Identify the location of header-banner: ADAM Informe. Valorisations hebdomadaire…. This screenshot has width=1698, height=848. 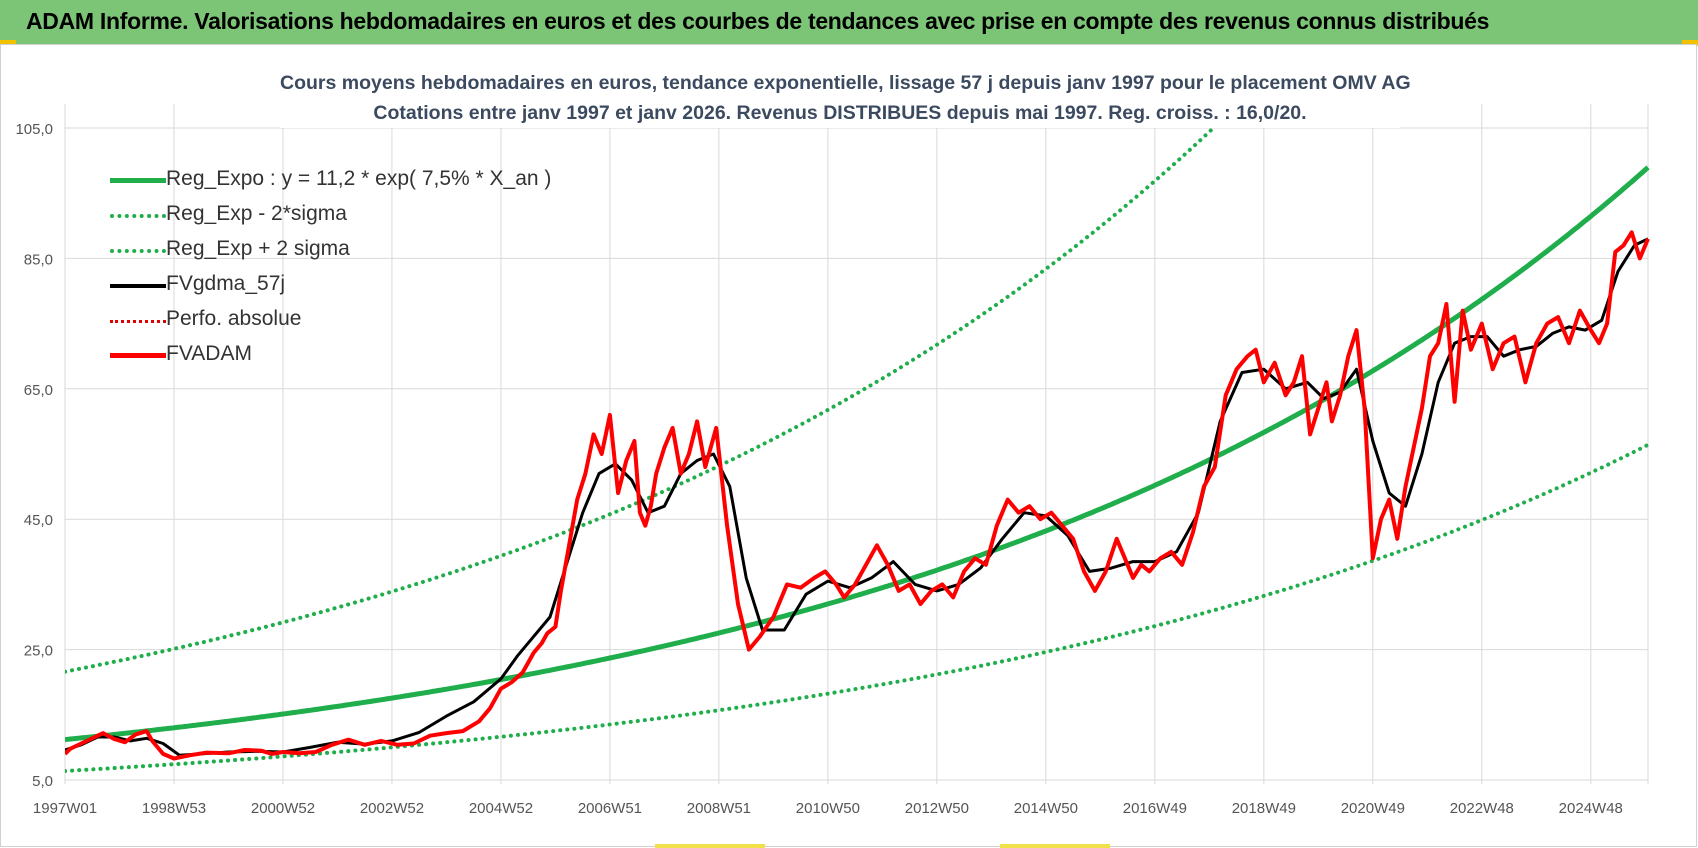
(849, 22).